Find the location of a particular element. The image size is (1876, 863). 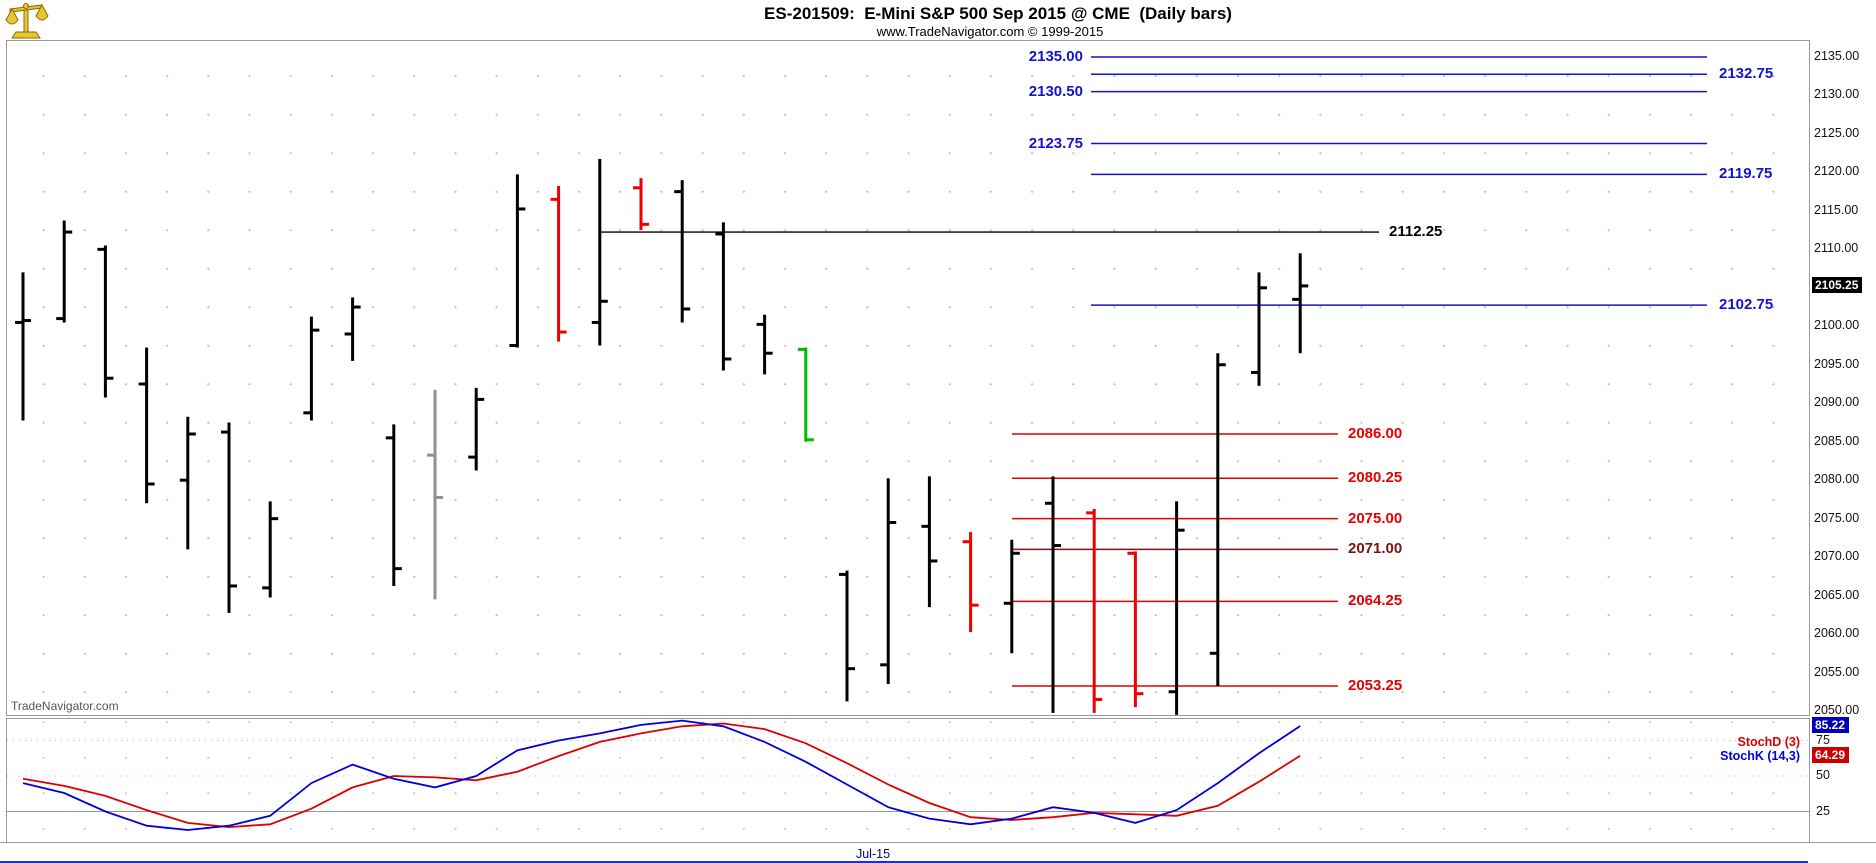

price-tick-label: 2055.00 is located at coordinates (1837, 671).